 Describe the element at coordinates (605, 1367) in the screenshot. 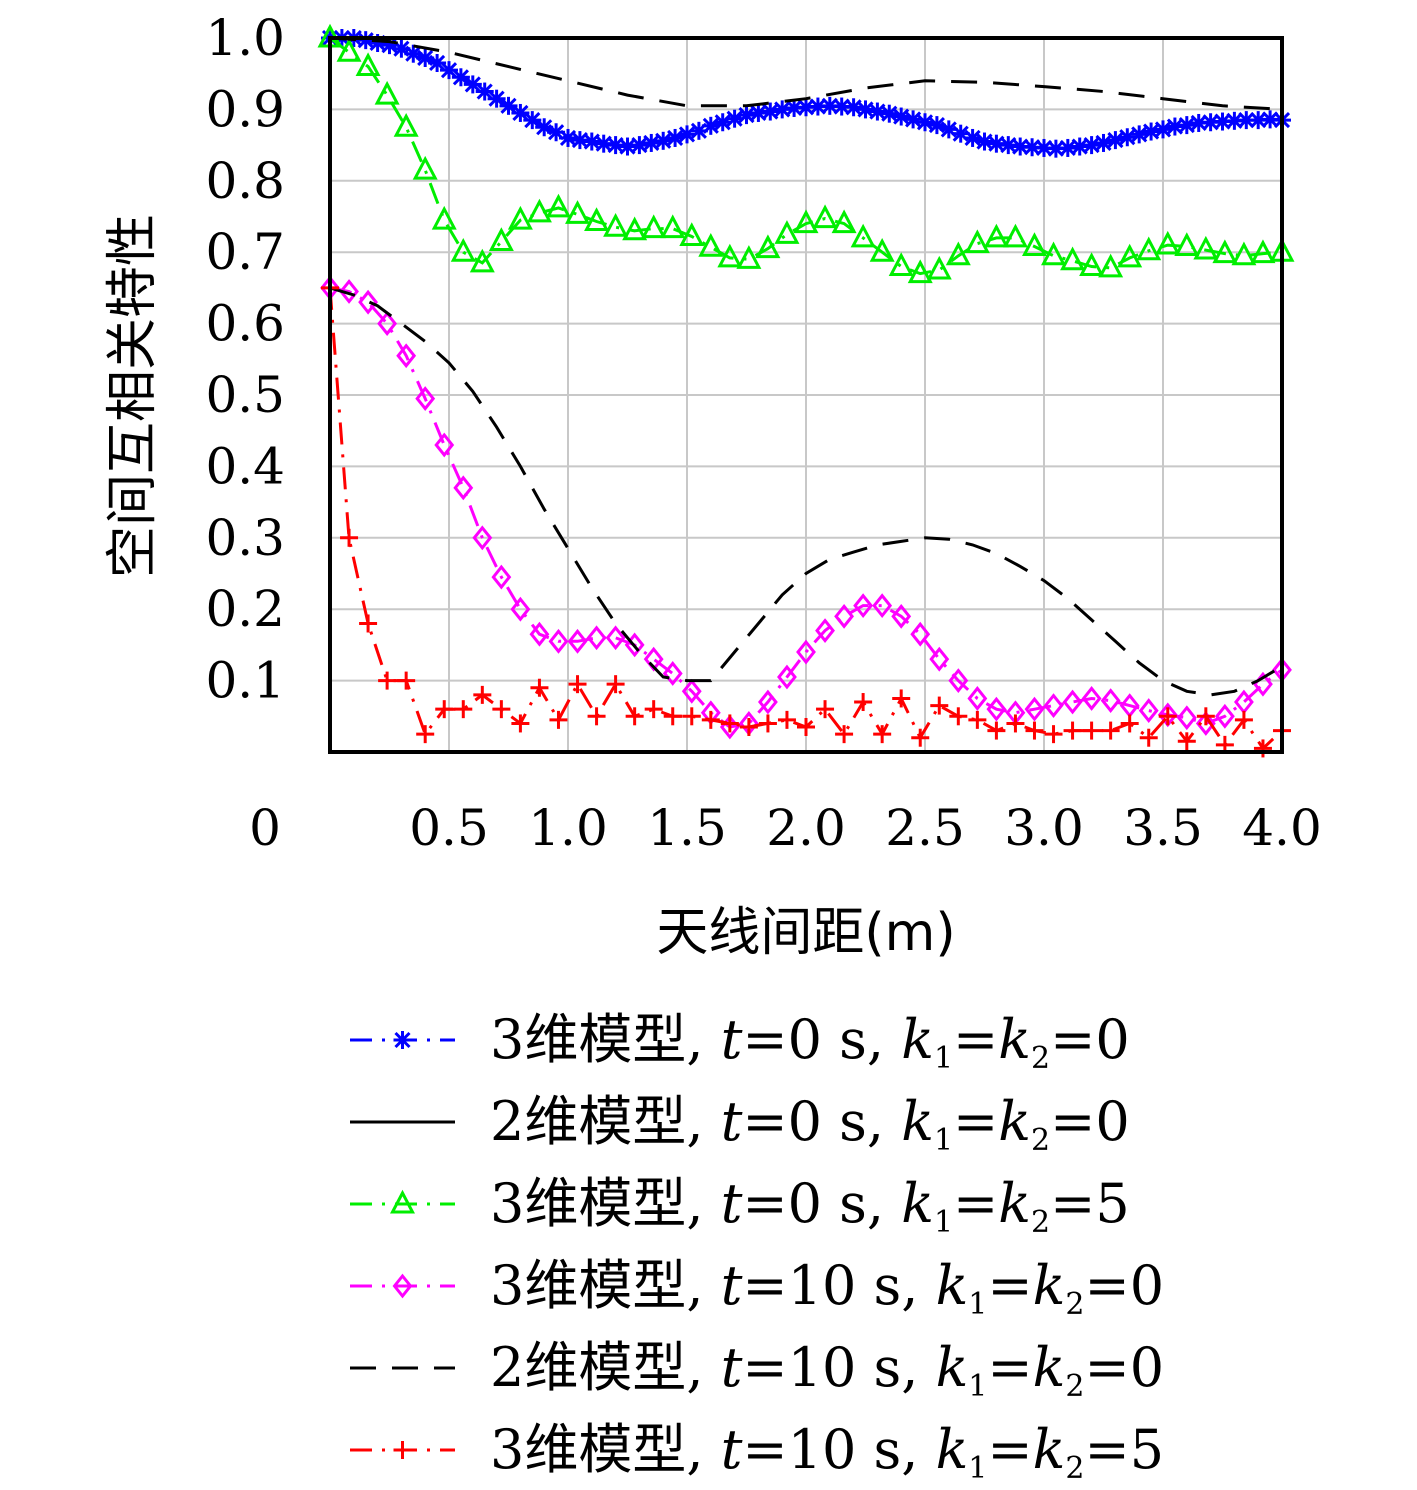

I see `legend-label-part: 2维模型,` at that location.